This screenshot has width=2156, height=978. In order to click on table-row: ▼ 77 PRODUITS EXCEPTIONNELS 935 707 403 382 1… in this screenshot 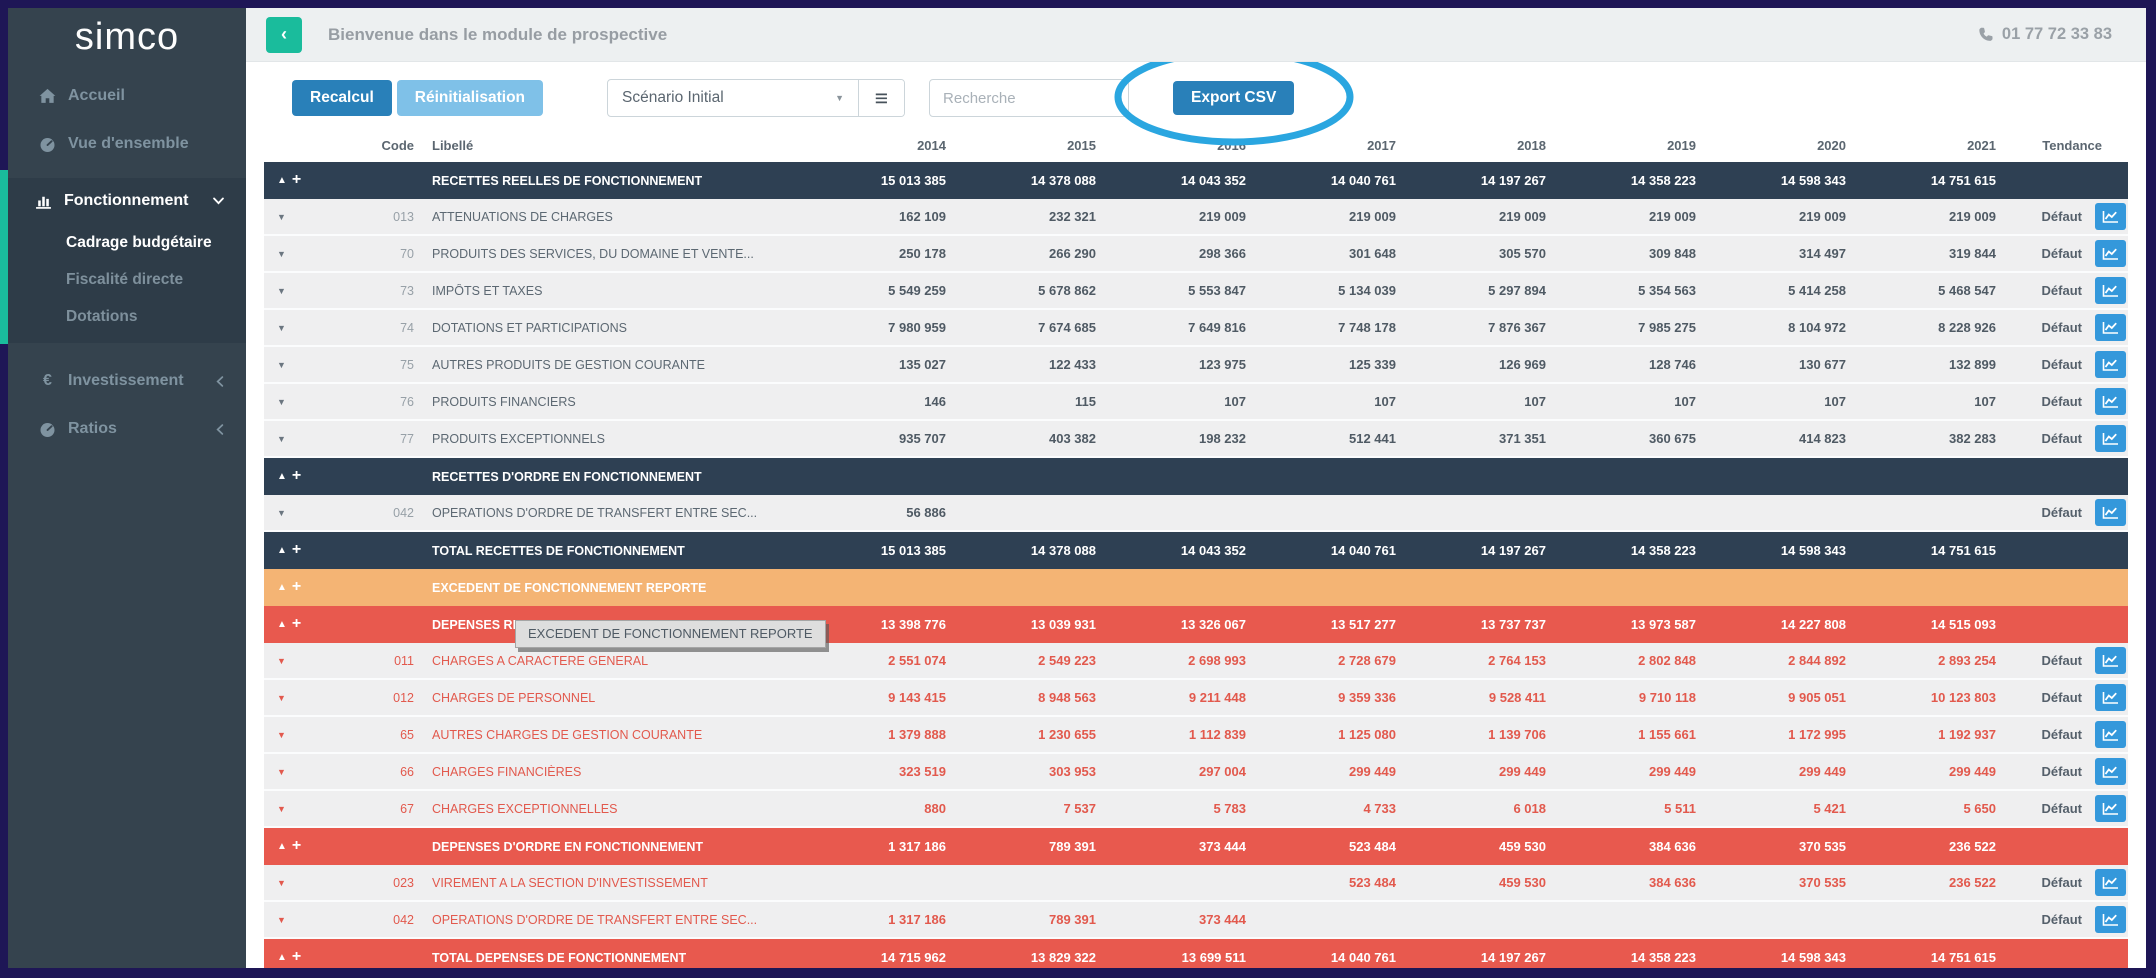, I will do `click(1196, 439)`.